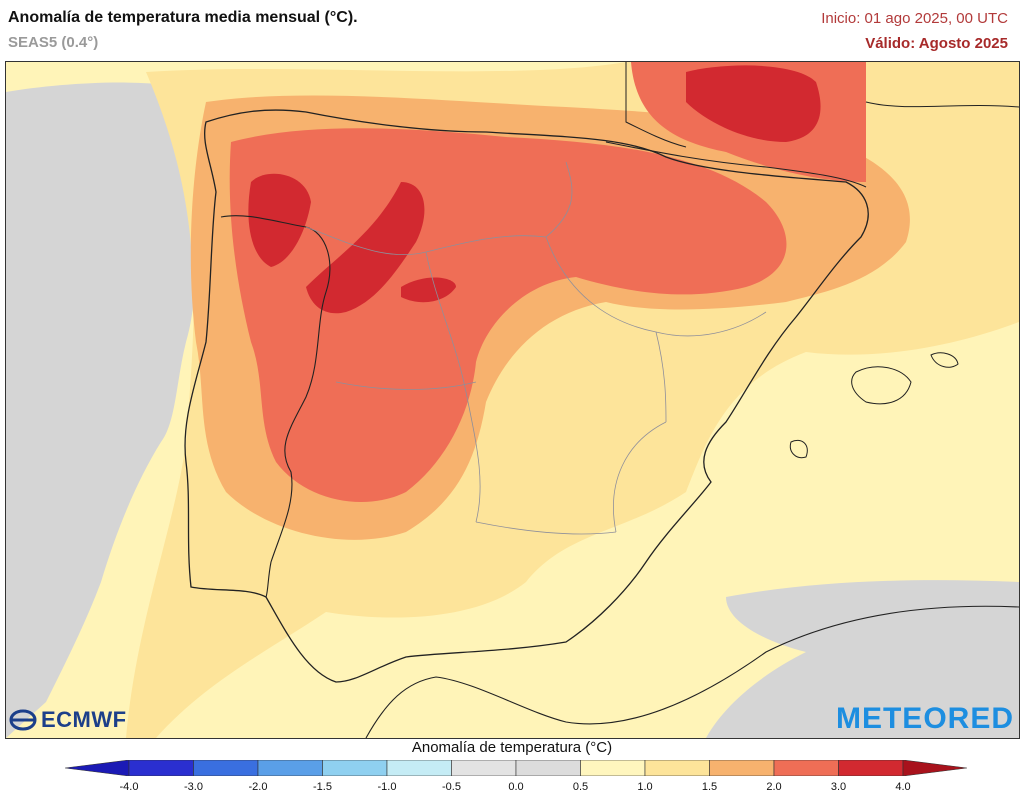  I want to click on legend-tick-label: -0.5, so click(451, 787).